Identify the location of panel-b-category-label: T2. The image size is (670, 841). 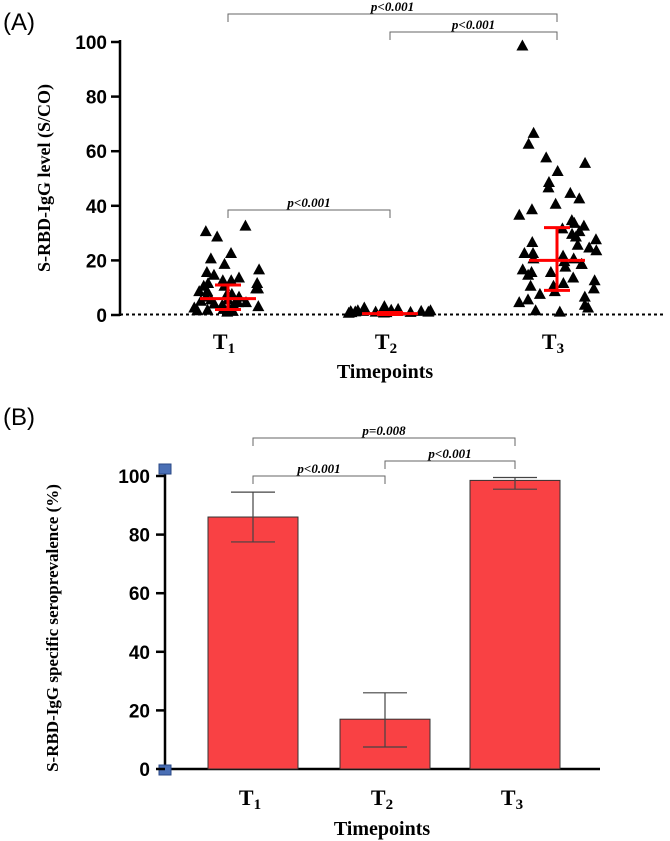
(382, 799).